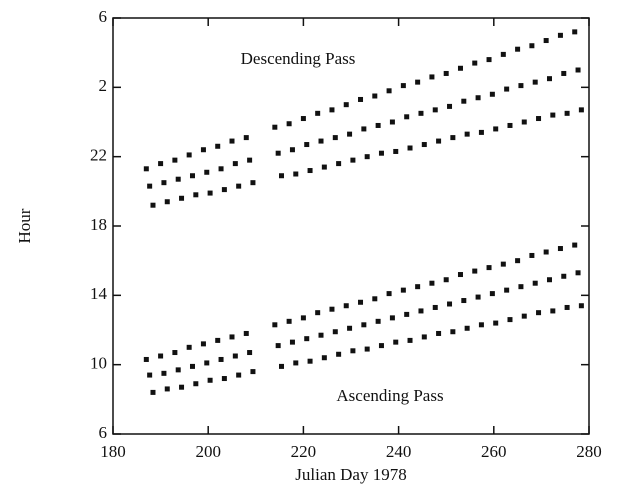 The width and height of the screenshot is (623, 491). I want to click on y-tick-label: 10, so click(98, 363).